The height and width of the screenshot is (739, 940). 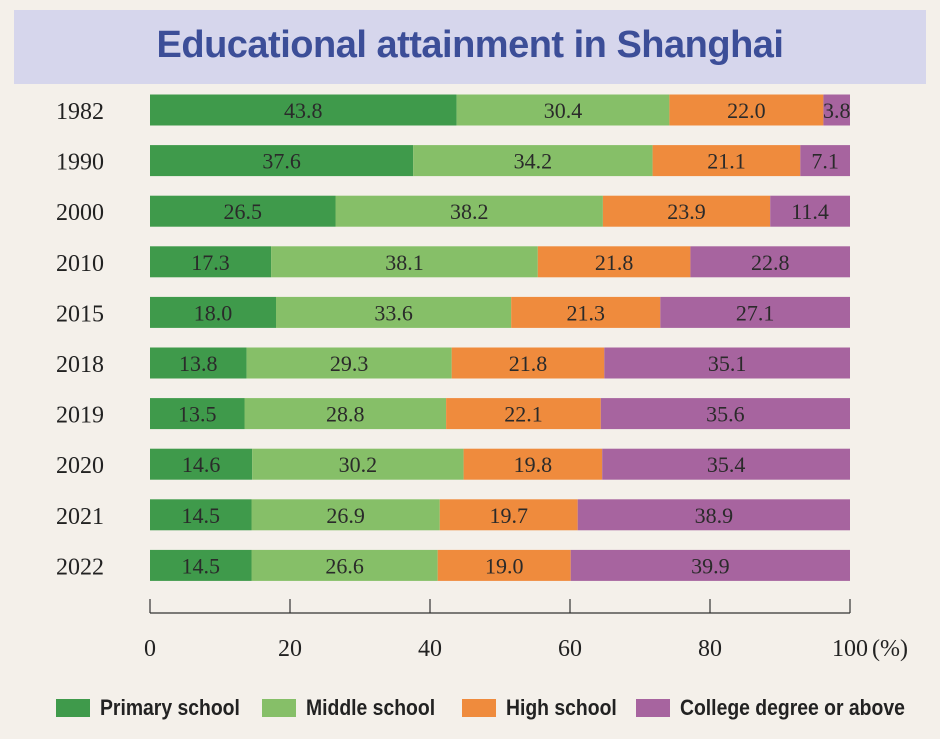 I want to click on data-label-high-school-2018: 21.8, so click(x=528, y=363).